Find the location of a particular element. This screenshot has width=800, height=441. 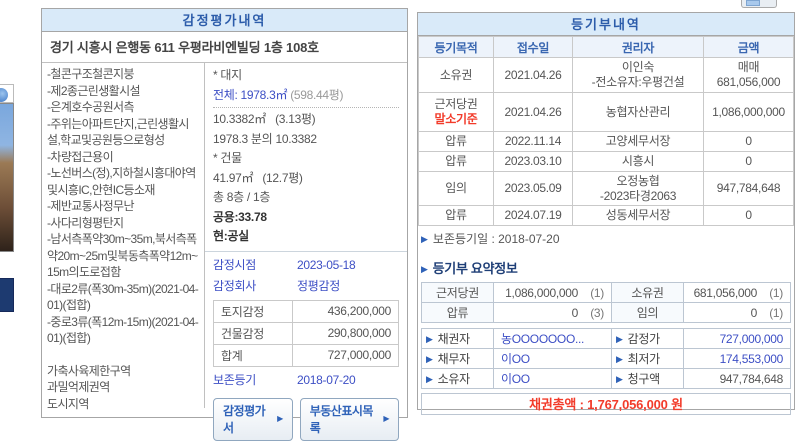

holder-cell: 이인숙 -전소유자:우평건설 is located at coordinates (638, 75).